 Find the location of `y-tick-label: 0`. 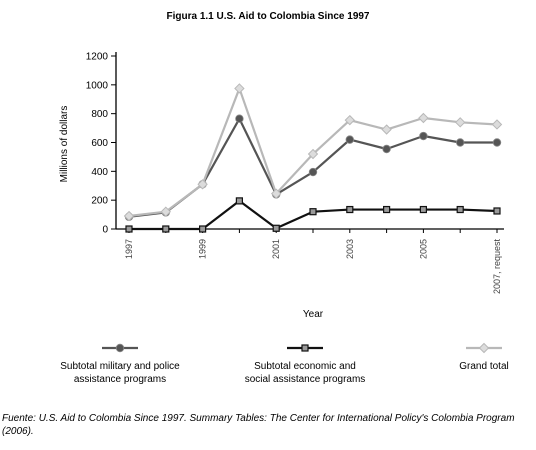

y-tick-label: 0 is located at coordinates (105, 230).